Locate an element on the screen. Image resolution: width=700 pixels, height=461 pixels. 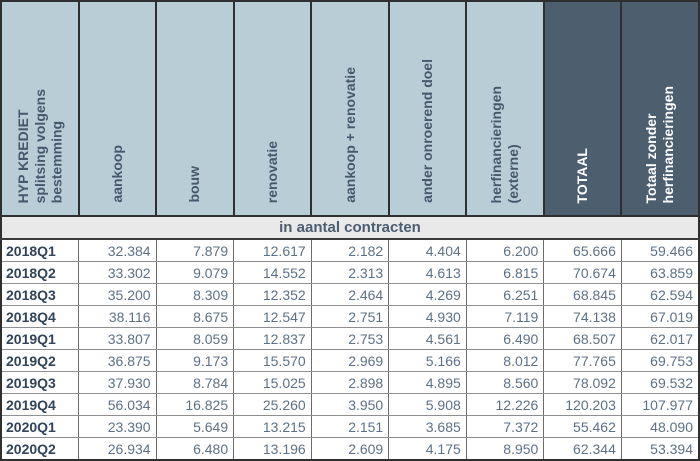
quarter-cell: 2019Q4 is located at coordinates (40, 404).